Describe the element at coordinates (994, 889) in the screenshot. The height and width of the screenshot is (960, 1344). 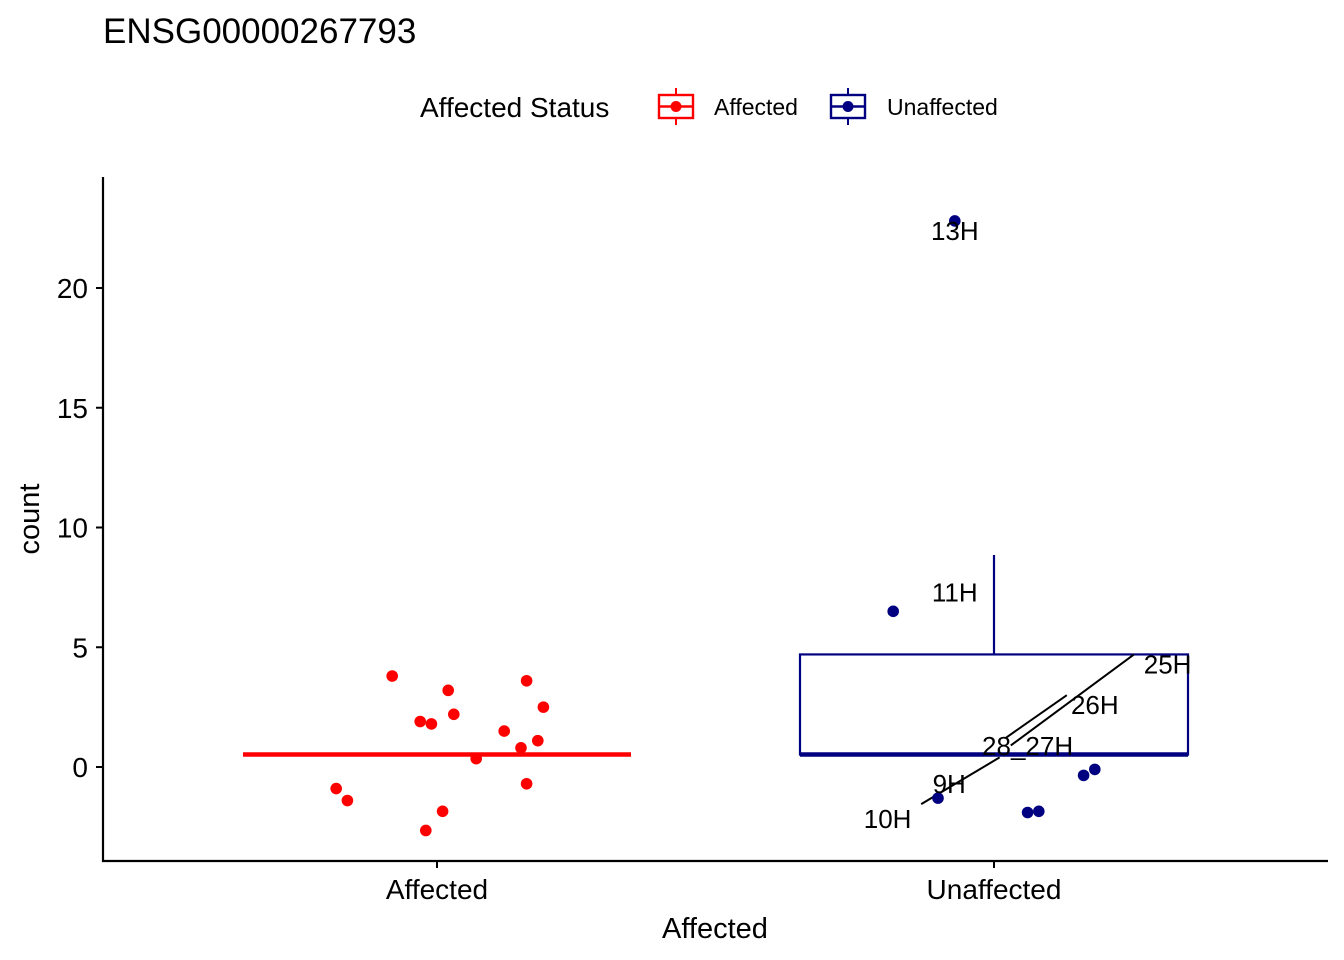
I see `x-tick-label: Unaffected` at that location.